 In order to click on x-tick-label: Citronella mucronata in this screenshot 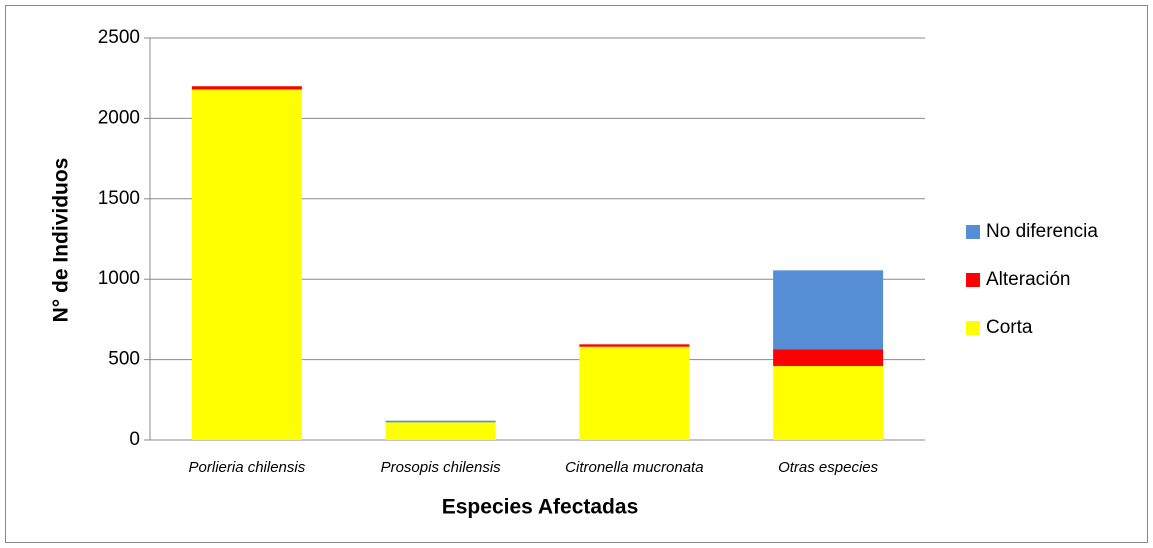, I will do `click(634, 467)`.